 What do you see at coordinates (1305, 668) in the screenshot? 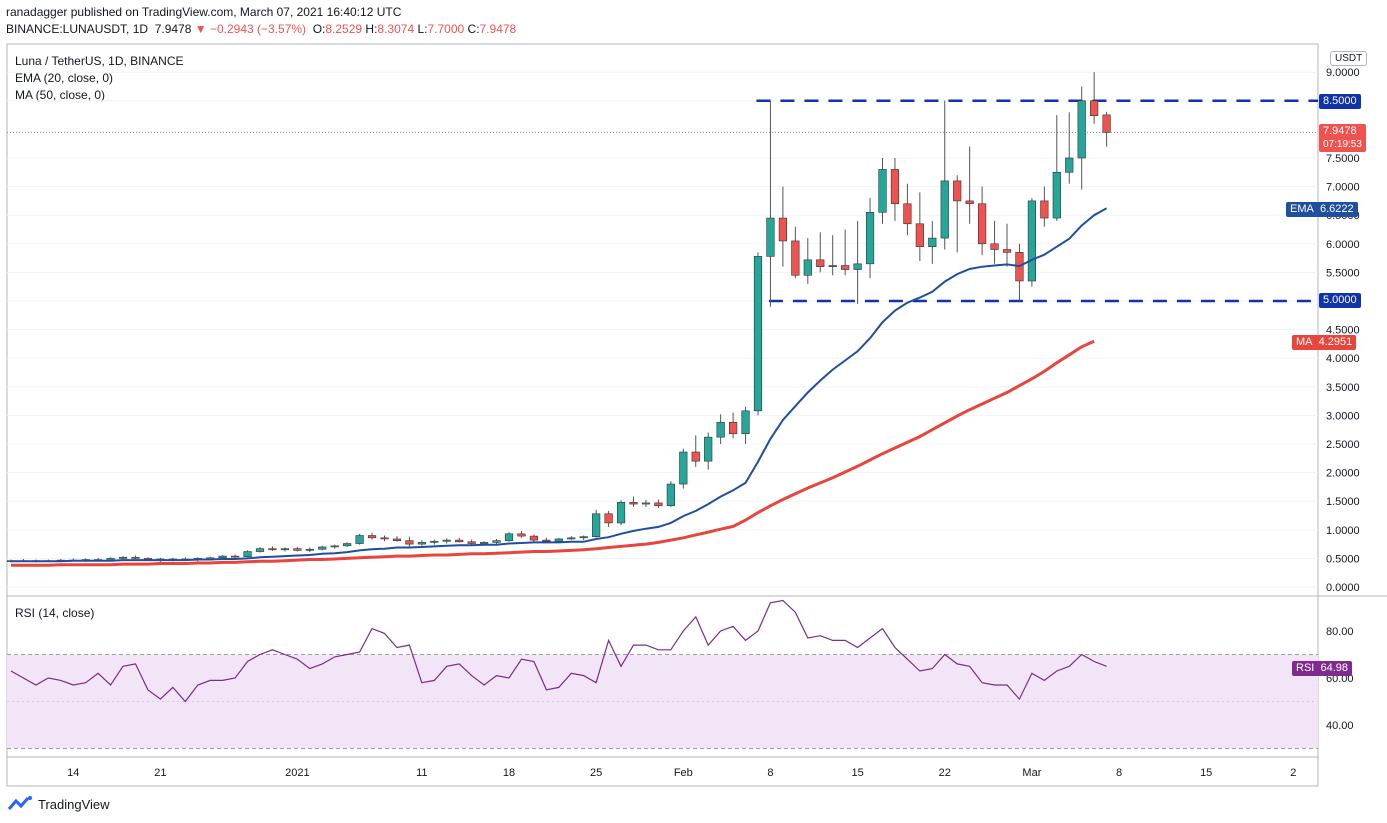
I see `rsi-badge-name: RSI` at bounding box center [1305, 668].